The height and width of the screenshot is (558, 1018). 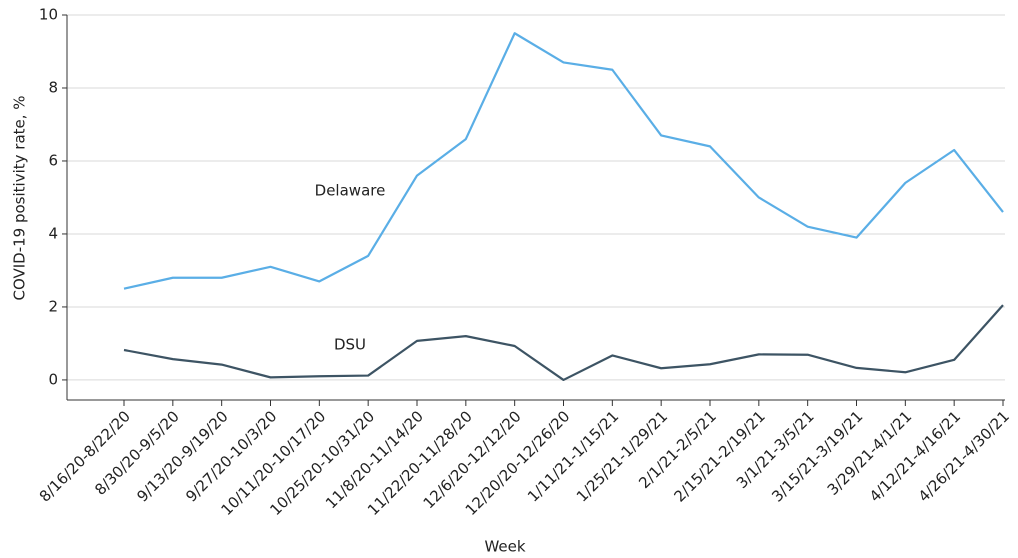 I want to click on series-label: DSU, so click(x=350, y=345).